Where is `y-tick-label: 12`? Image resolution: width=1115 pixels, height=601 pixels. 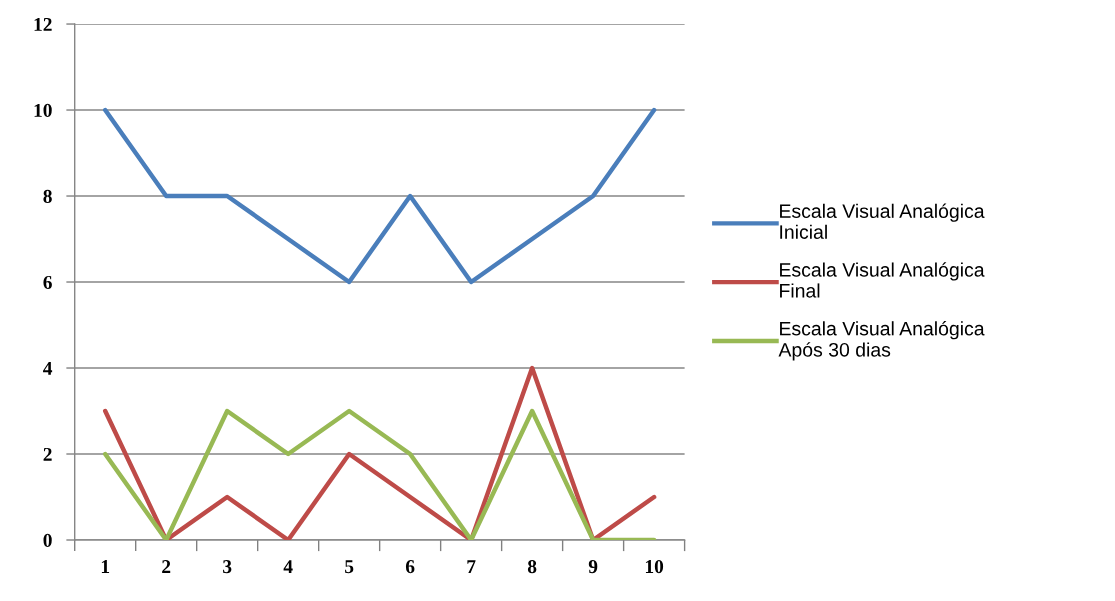 y-tick-label: 12 is located at coordinates (43, 24).